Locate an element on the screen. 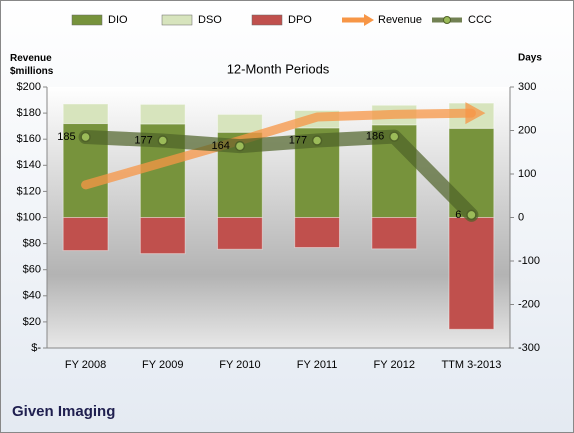  ccc-value-label: 6 is located at coordinates (458, 215).